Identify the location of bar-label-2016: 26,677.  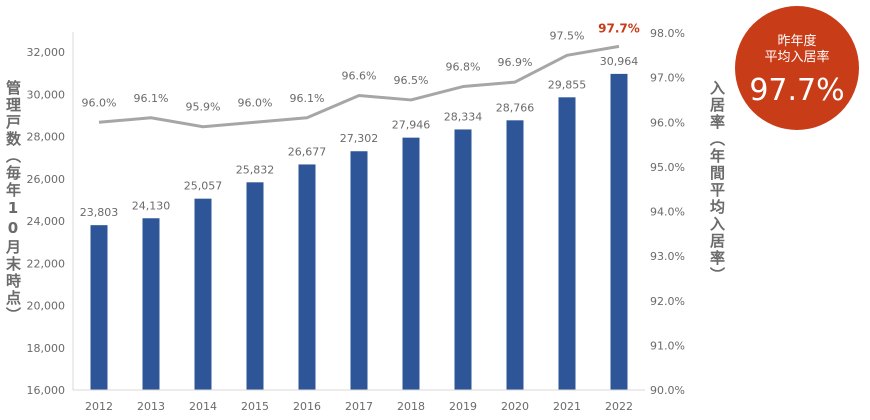
(307, 151).